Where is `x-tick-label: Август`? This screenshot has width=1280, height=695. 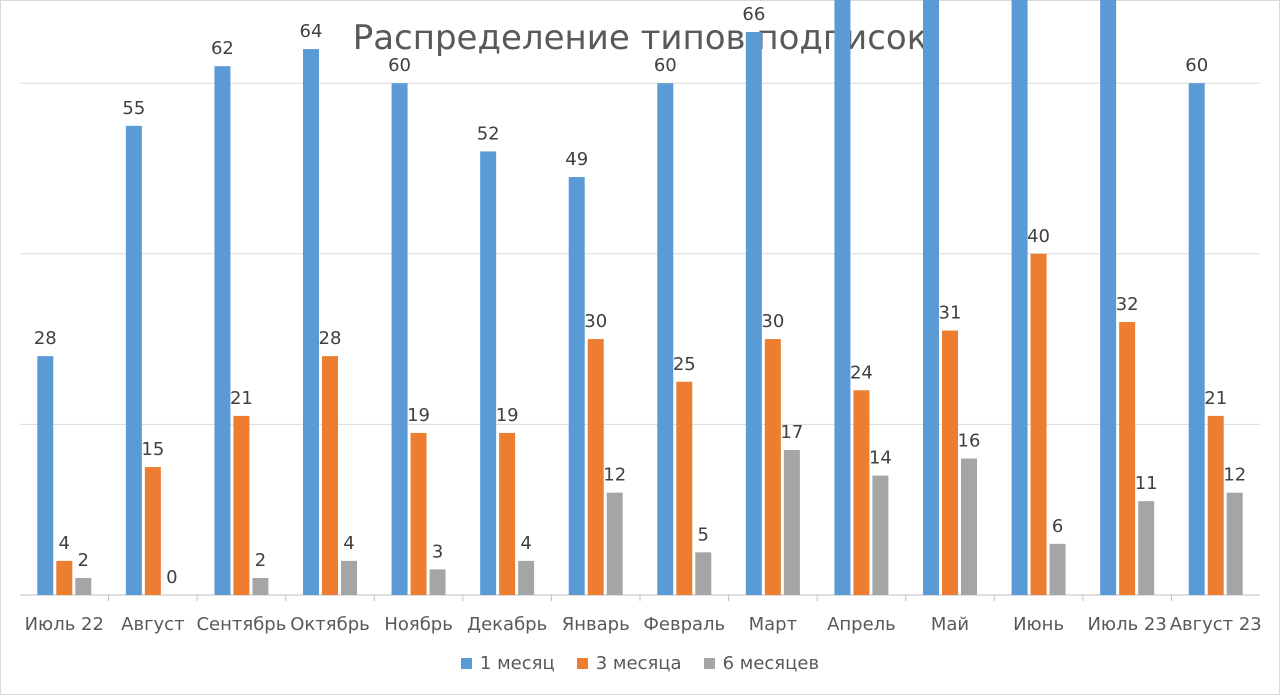
x-tick-label: Август is located at coordinates (152, 624).